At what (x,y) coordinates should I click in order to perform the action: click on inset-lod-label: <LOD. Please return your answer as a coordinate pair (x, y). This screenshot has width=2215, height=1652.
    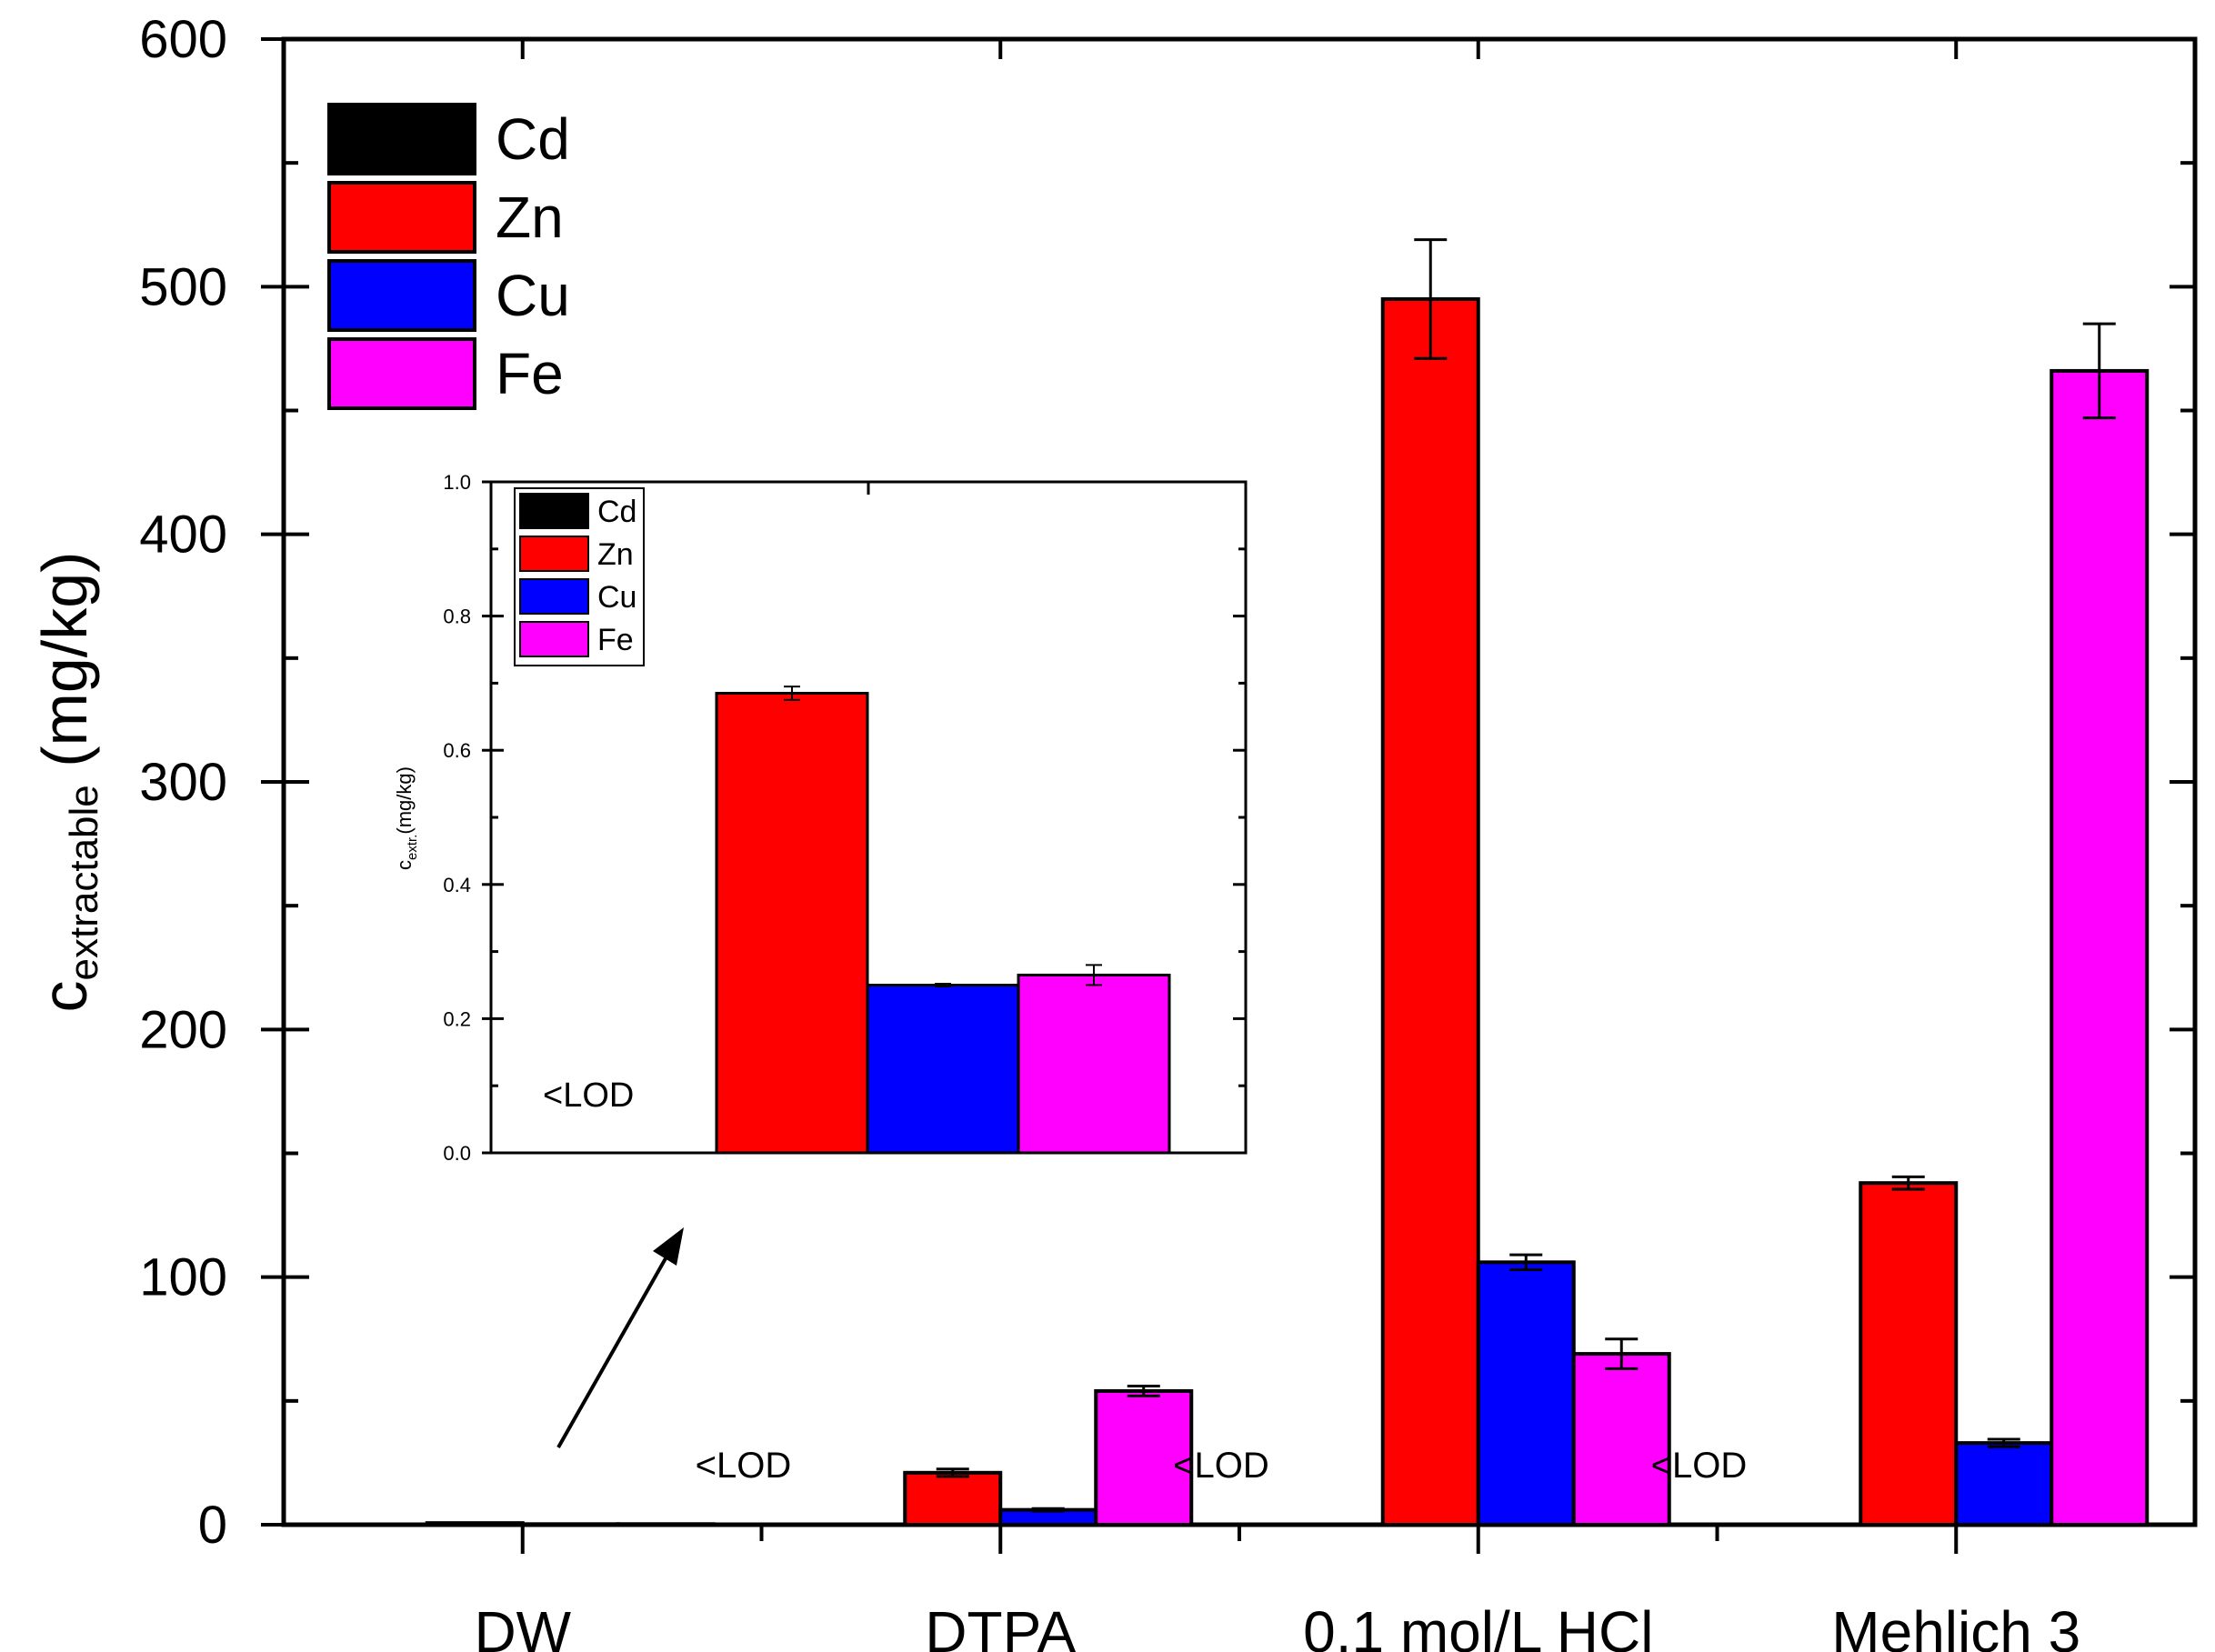
    Looking at the image, I should click on (588, 1095).